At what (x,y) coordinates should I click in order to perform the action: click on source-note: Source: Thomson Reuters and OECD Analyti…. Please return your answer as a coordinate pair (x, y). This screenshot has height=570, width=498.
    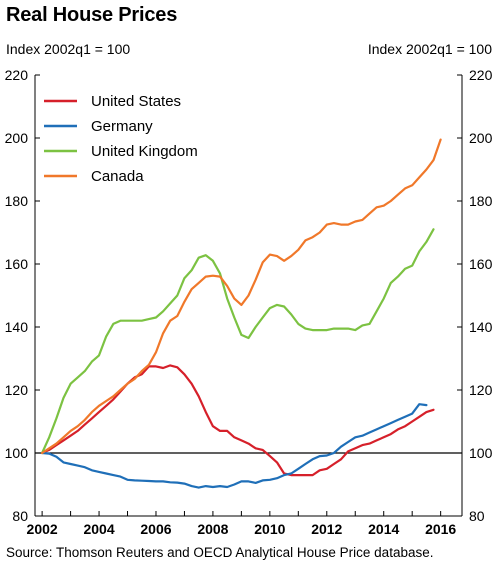
    Looking at the image, I should click on (220, 552).